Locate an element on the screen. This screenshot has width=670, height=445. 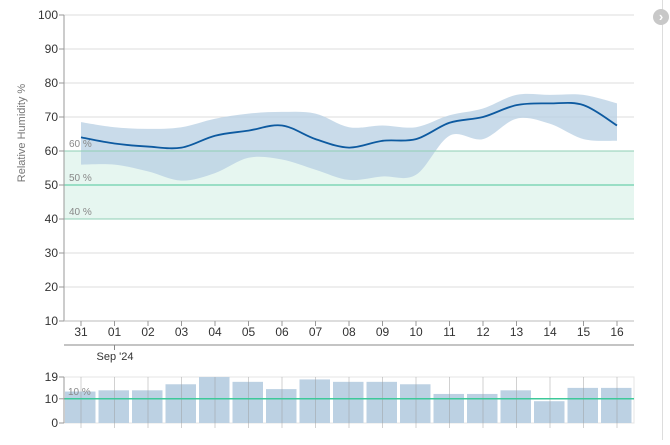
x-tick-label: 11 is located at coordinates (449, 332).